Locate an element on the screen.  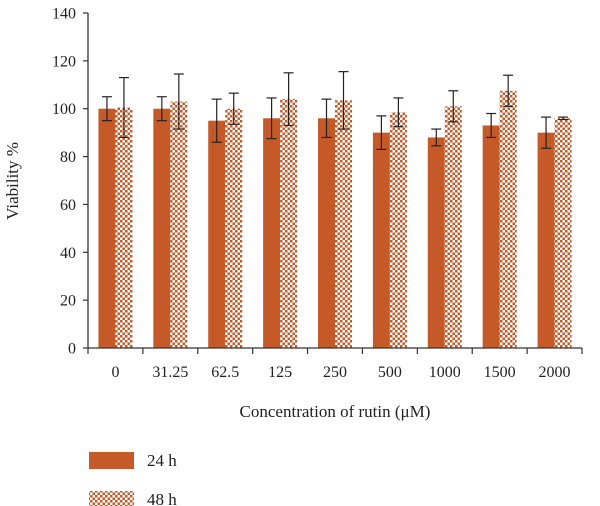
x-tick-label: 125 is located at coordinates (280, 372).